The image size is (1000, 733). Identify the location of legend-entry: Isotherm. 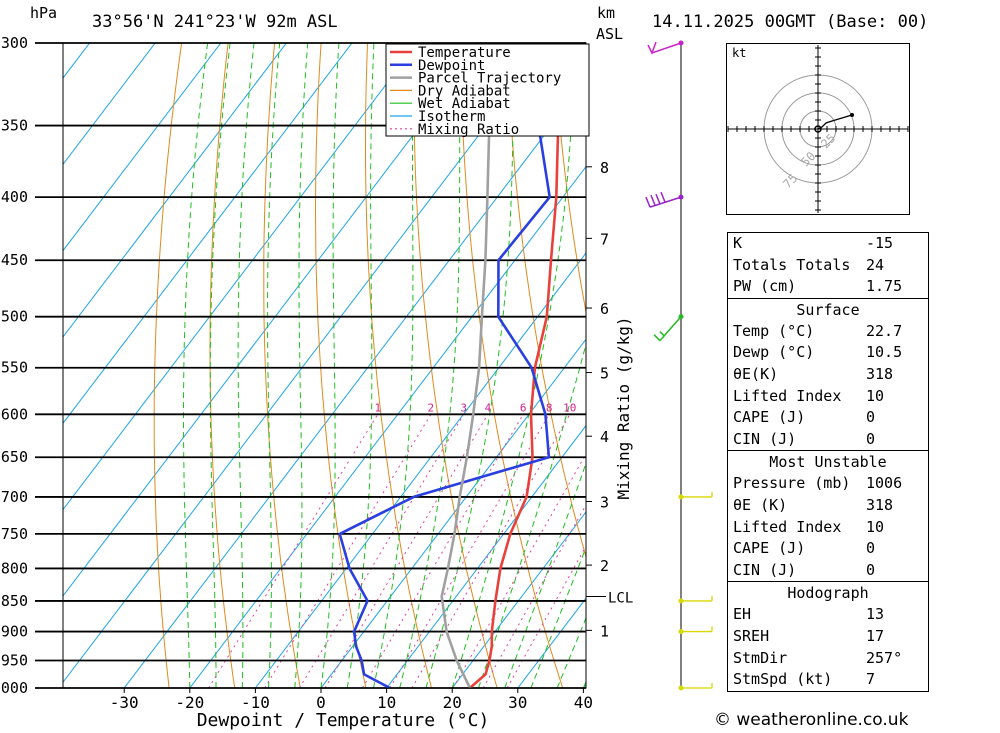
(451, 117).